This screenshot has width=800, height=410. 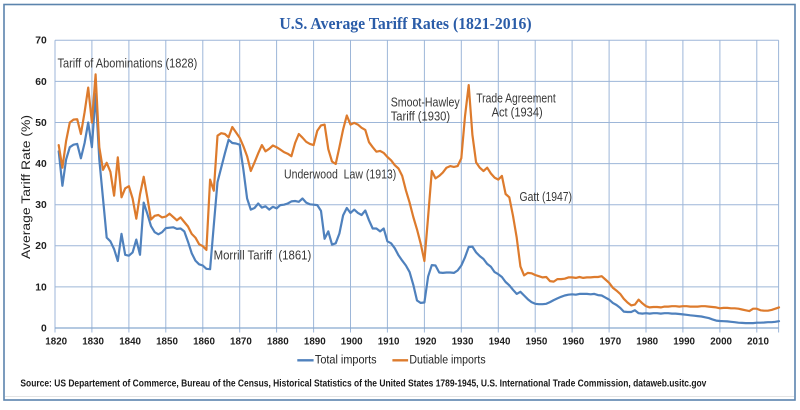 What do you see at coordinates (537, 342) in the screenshot?
I see `svg-text: 1950` at bounding box center [537, 342].